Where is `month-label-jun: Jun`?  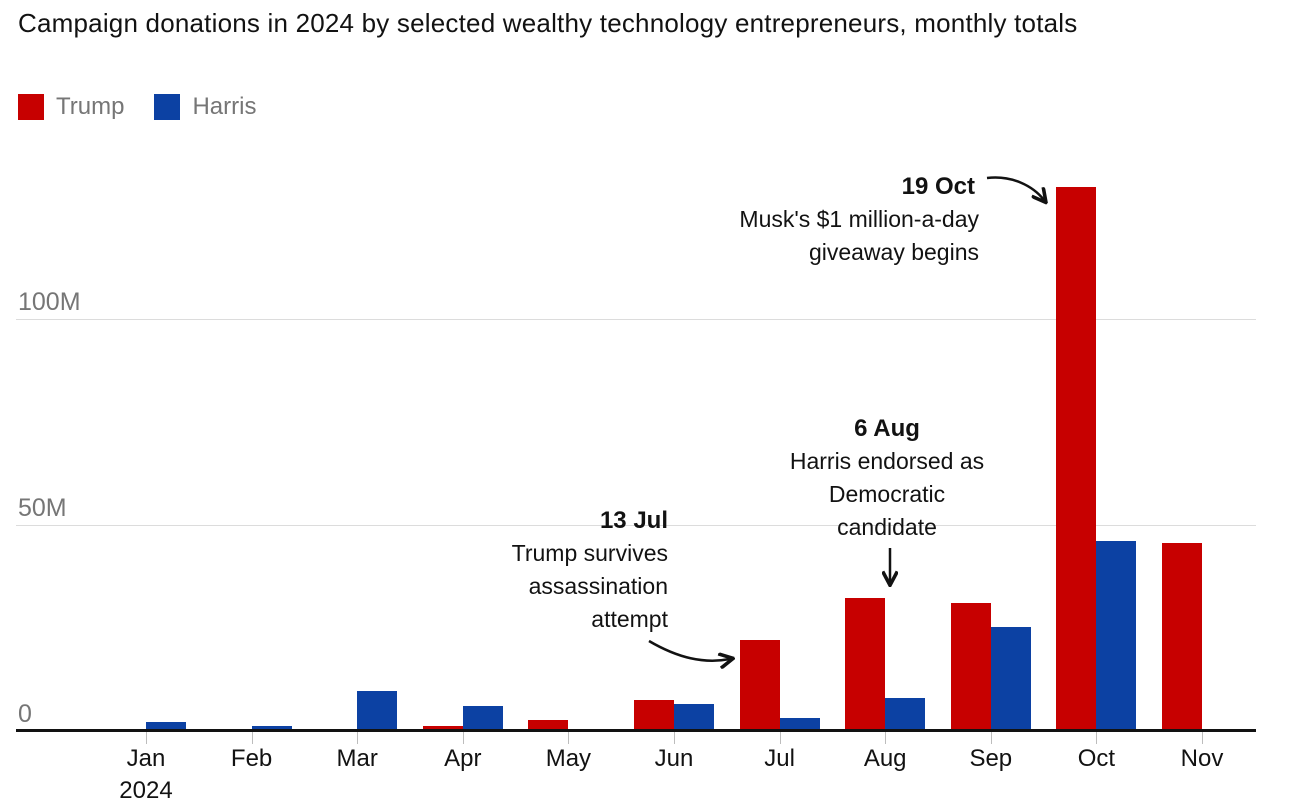
month-label-jun: Jun is located at coordinates (674, 758).